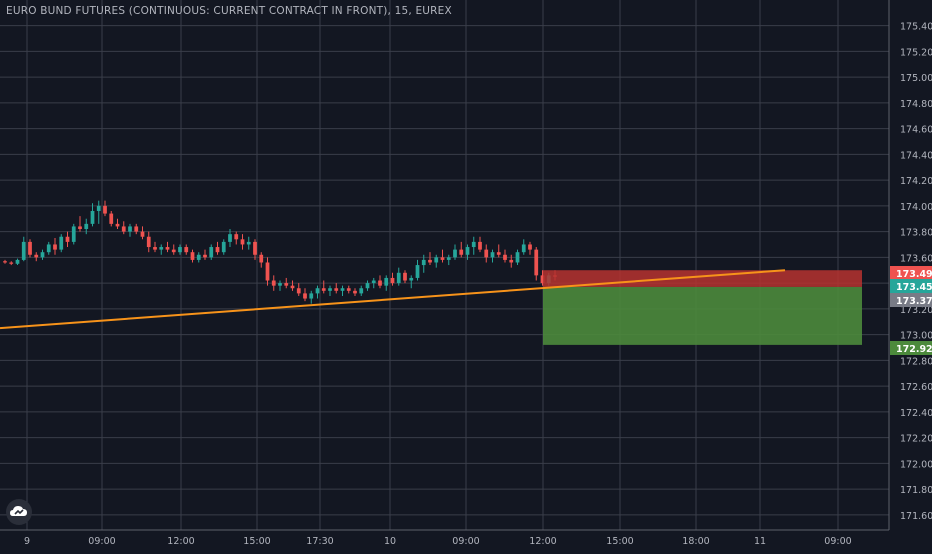 Image resolution: width=932 pixels, height=554 pixels. I want to click on price-label: 173.37, so click(914, 301).